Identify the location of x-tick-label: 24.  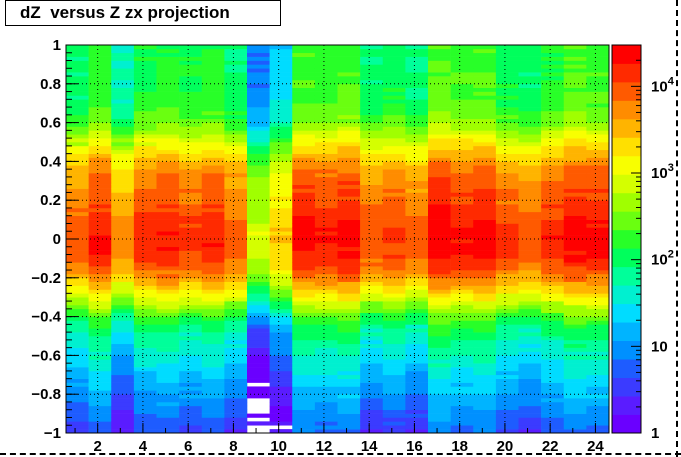
(595, 446).